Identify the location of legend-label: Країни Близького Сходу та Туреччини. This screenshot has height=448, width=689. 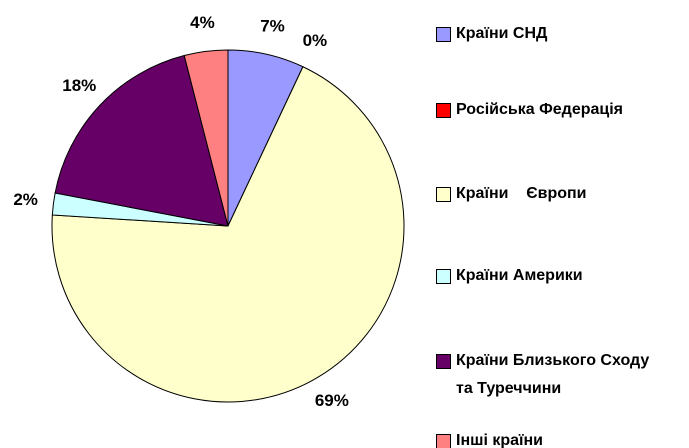
(555, 374).